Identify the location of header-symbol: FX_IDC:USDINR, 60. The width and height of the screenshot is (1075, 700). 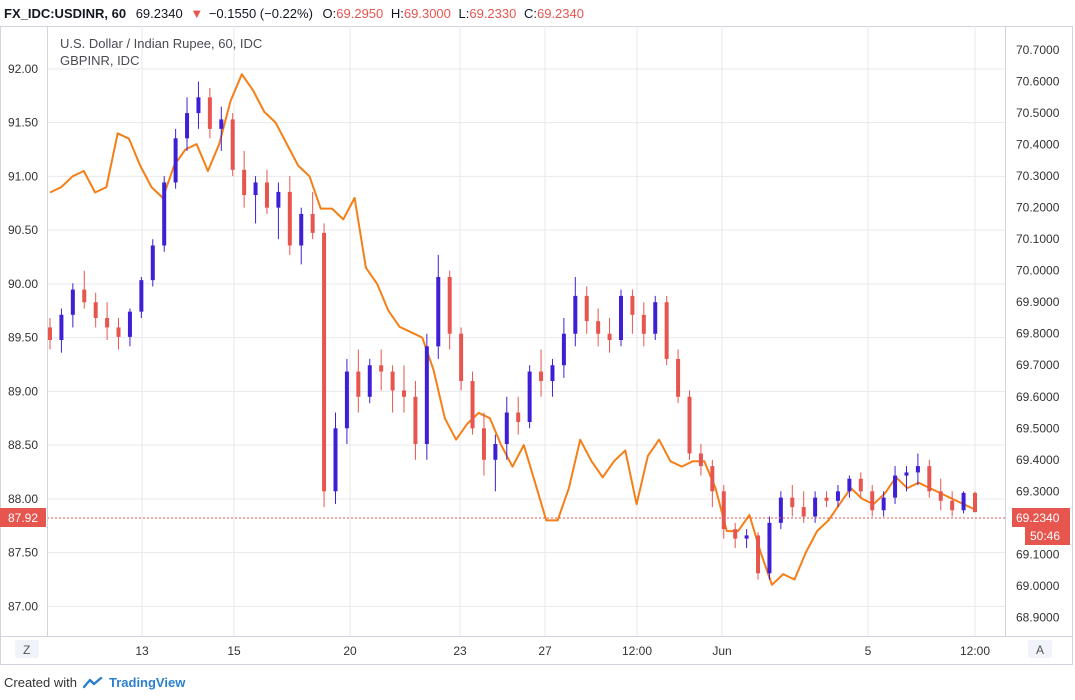
(65, 13).